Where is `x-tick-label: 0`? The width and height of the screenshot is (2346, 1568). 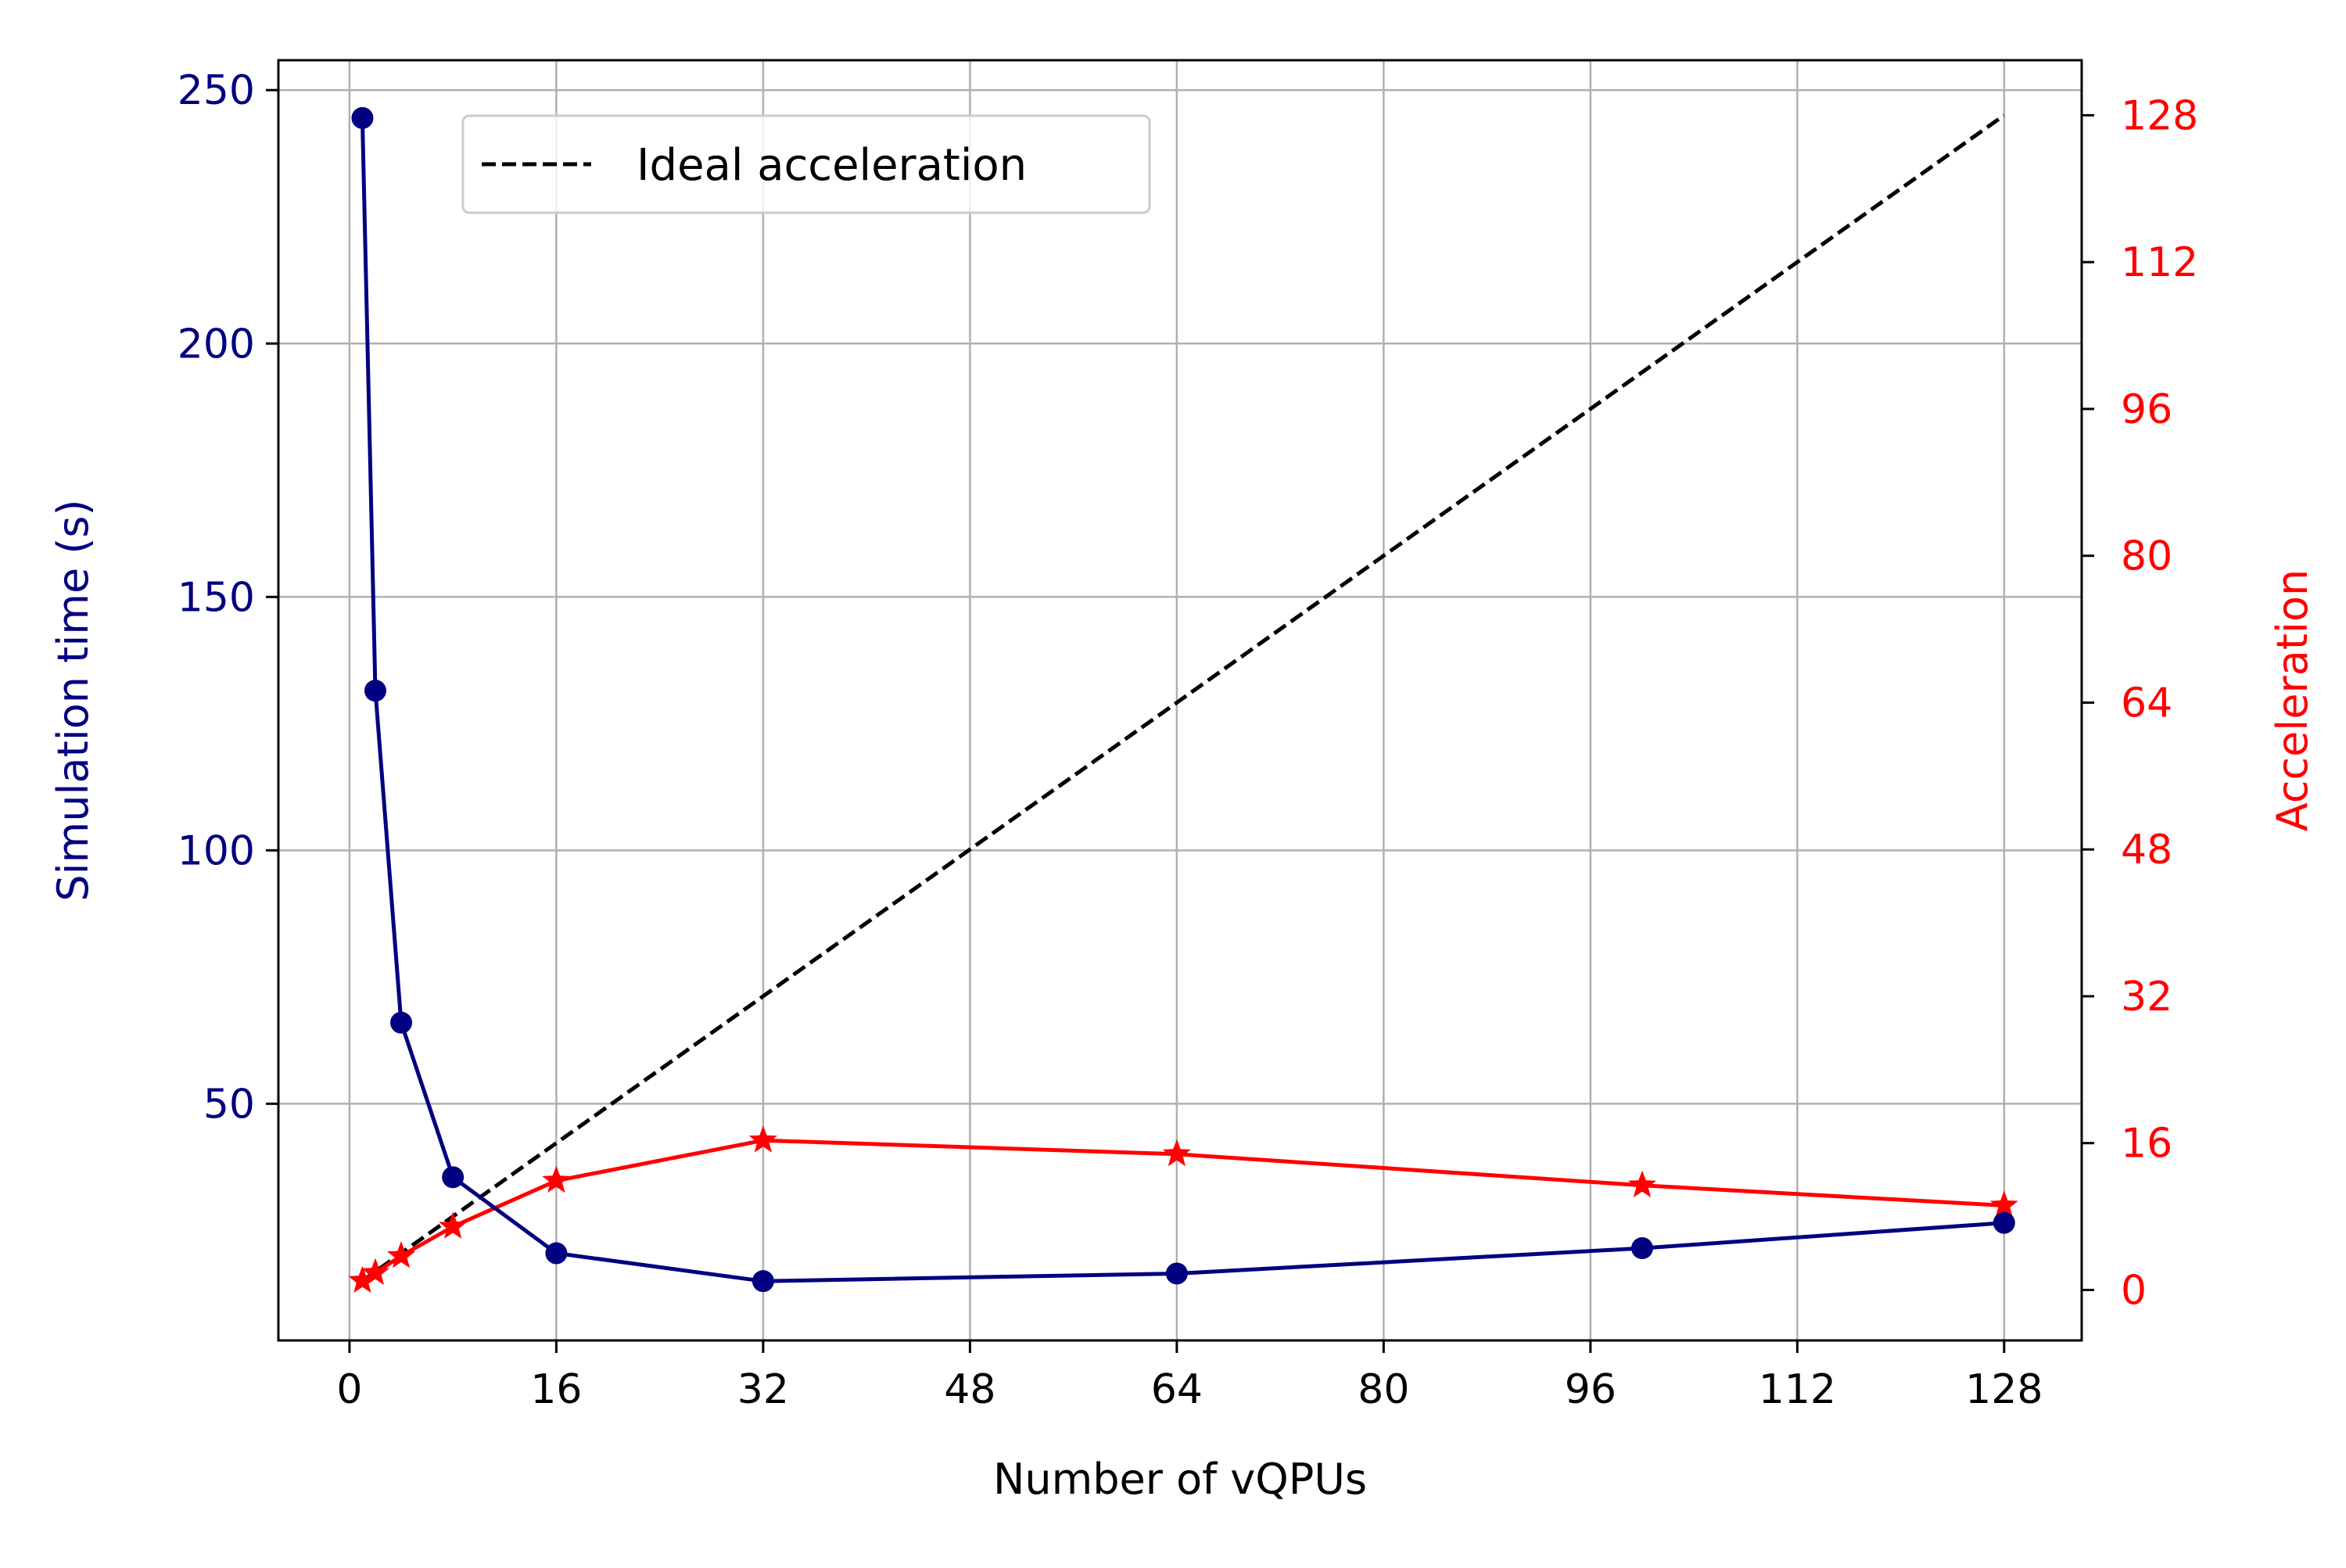 x-tick-label: 0 is located at coordinates (349, 1389).